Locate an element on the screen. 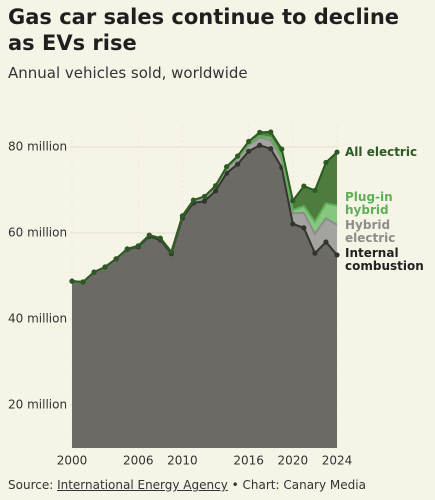 The width and height of the screenshot is (435, 500). y-tick-label: 40 million is located at coordinates (37, 319).